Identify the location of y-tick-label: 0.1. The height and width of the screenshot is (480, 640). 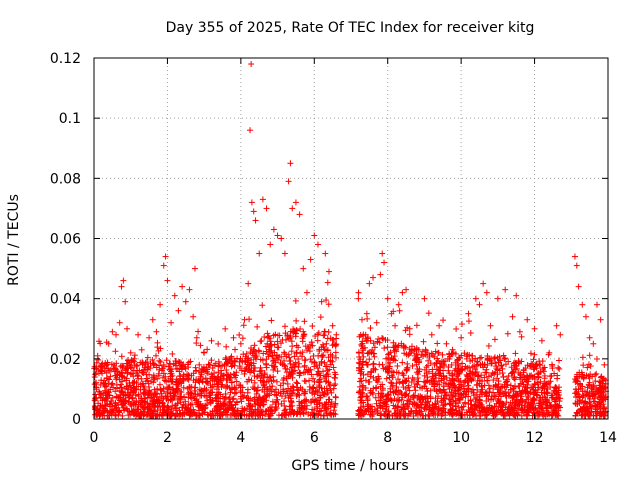
(70, 119).